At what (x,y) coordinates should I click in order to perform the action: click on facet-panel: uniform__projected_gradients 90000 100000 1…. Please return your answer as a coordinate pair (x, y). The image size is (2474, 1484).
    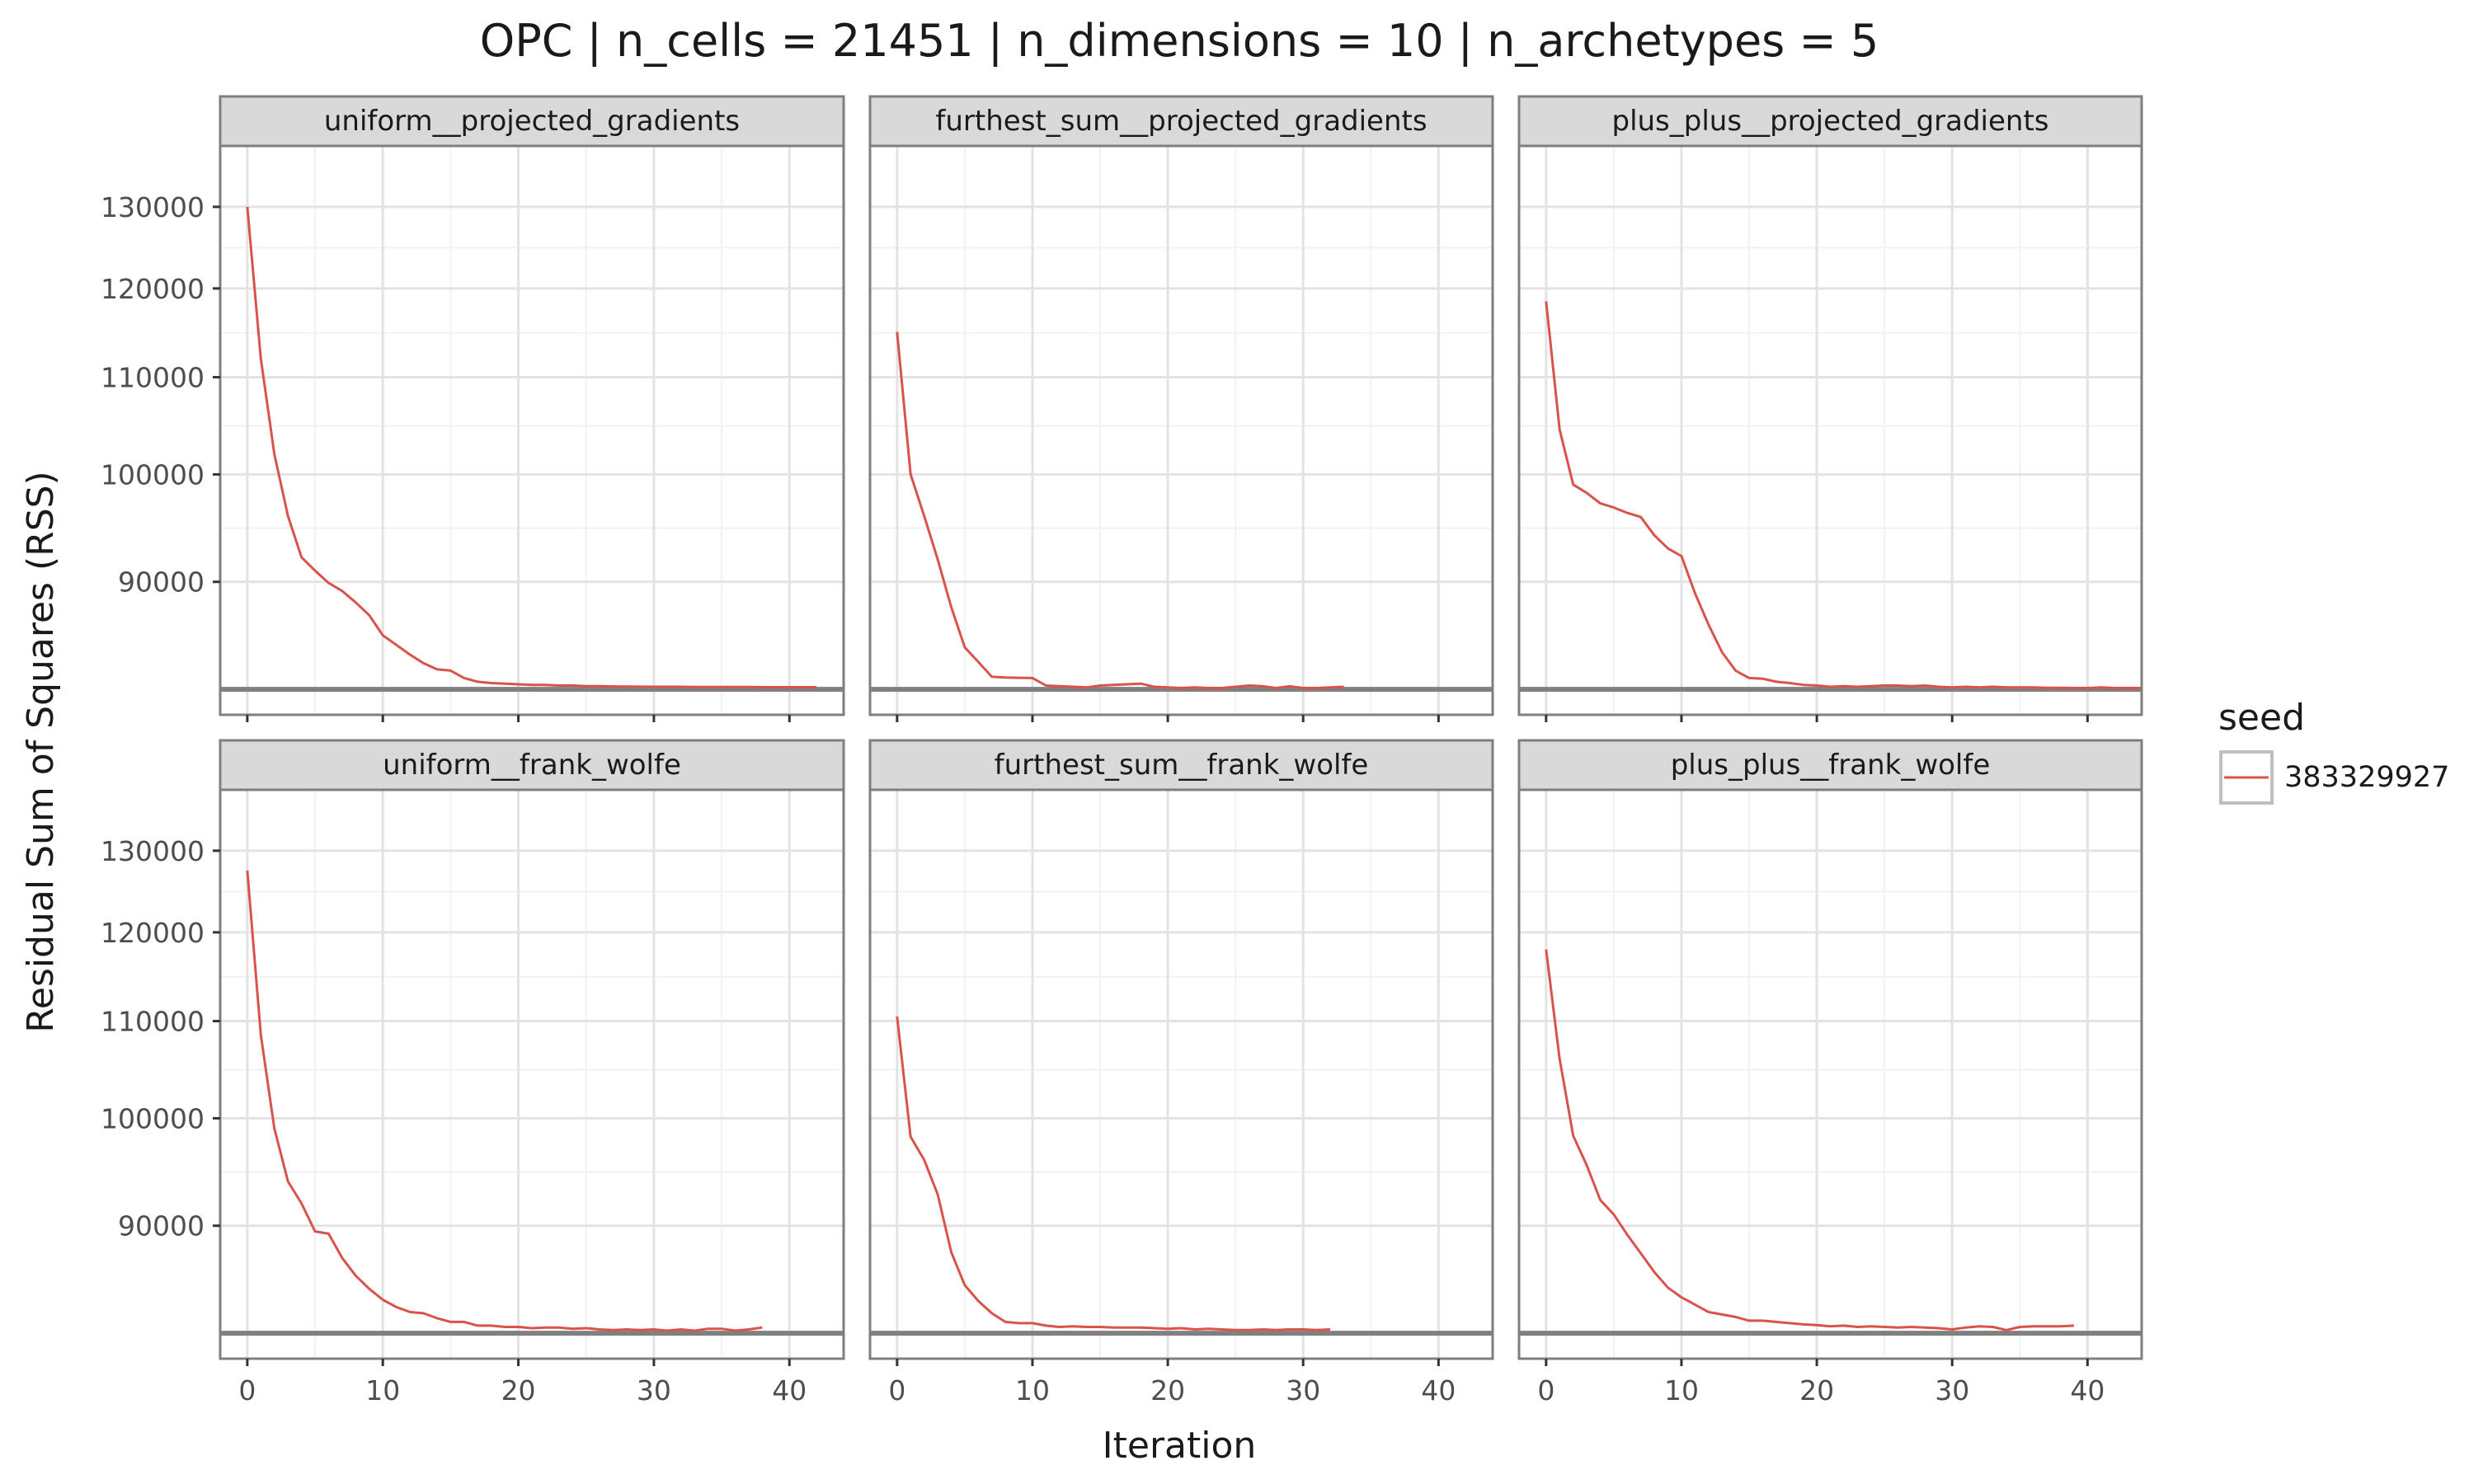
    Looking at the image, I should click on (473, 408).